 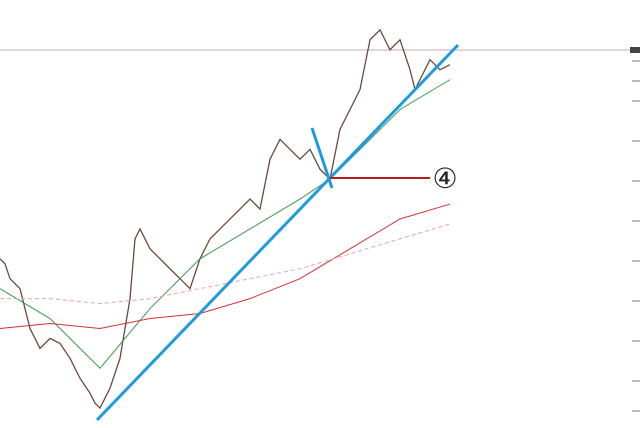 I want to click on annotation: ④, so click(x=444, y=178).